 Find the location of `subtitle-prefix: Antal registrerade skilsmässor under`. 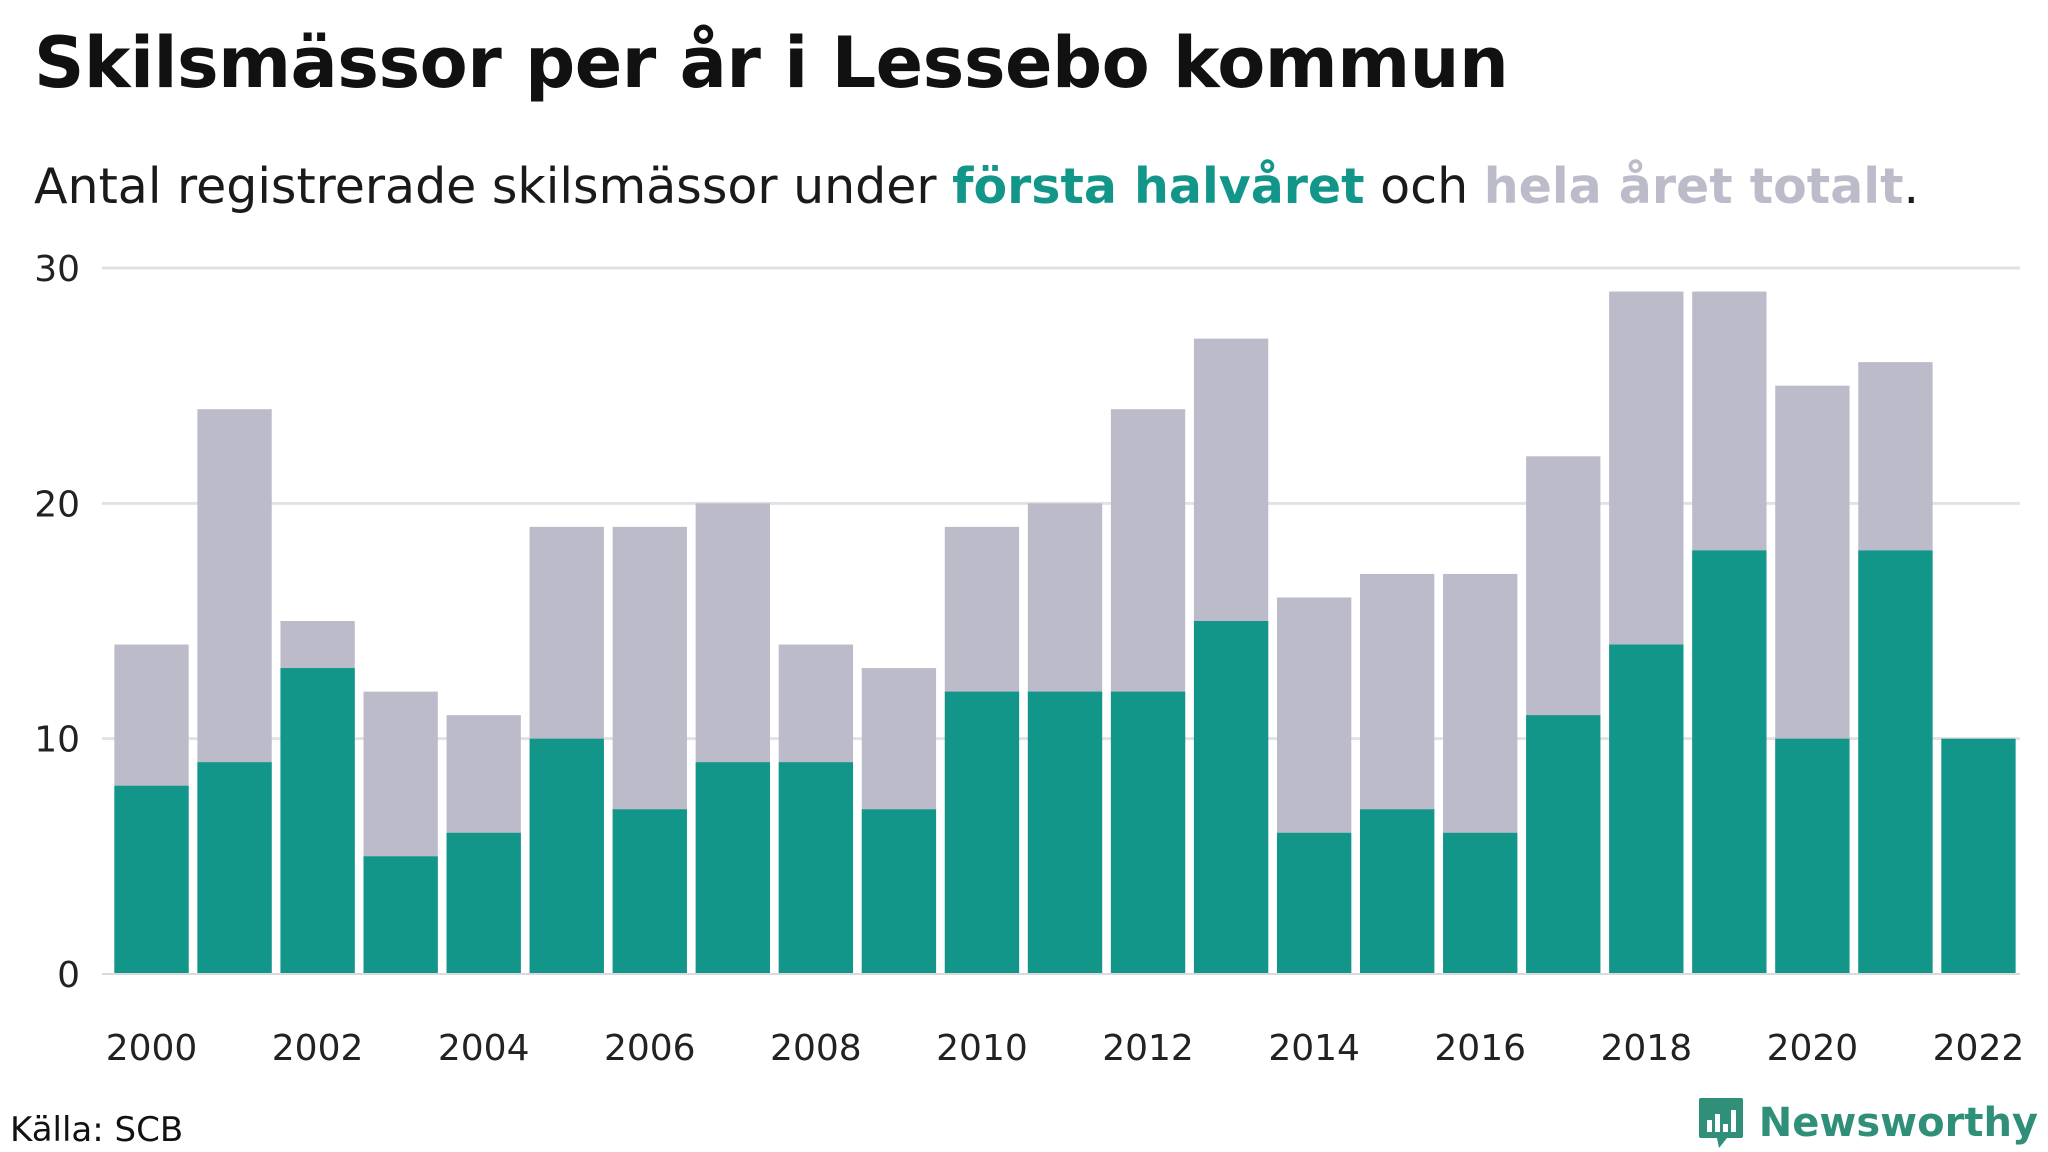

subtitle-prefix: Antal registrerade skilsmässor under is located at coordinates (493, 186).